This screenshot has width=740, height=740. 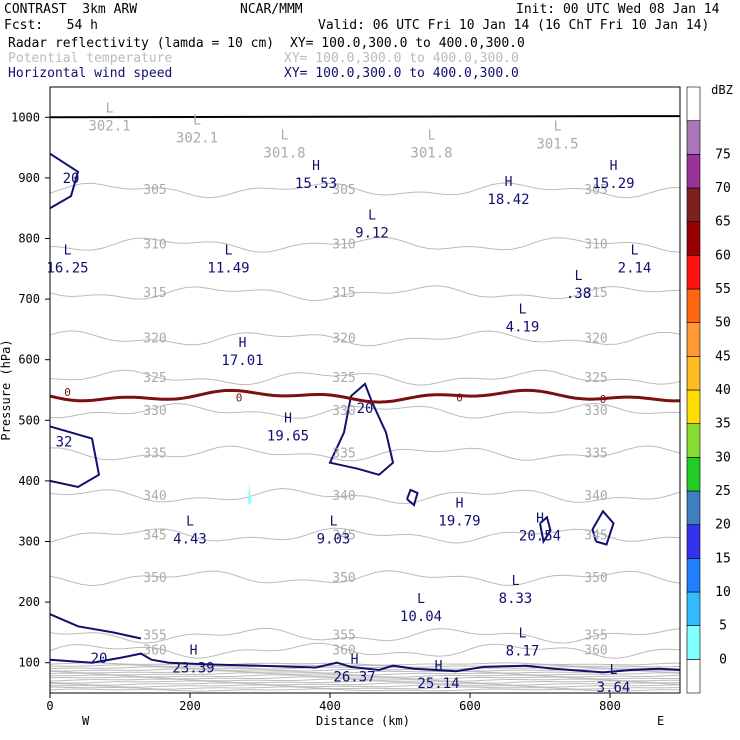 What do you see at coordinates (29, 602) in the screenshot?
I see `y-tick-label: 200` at bounding box center [29, 602].